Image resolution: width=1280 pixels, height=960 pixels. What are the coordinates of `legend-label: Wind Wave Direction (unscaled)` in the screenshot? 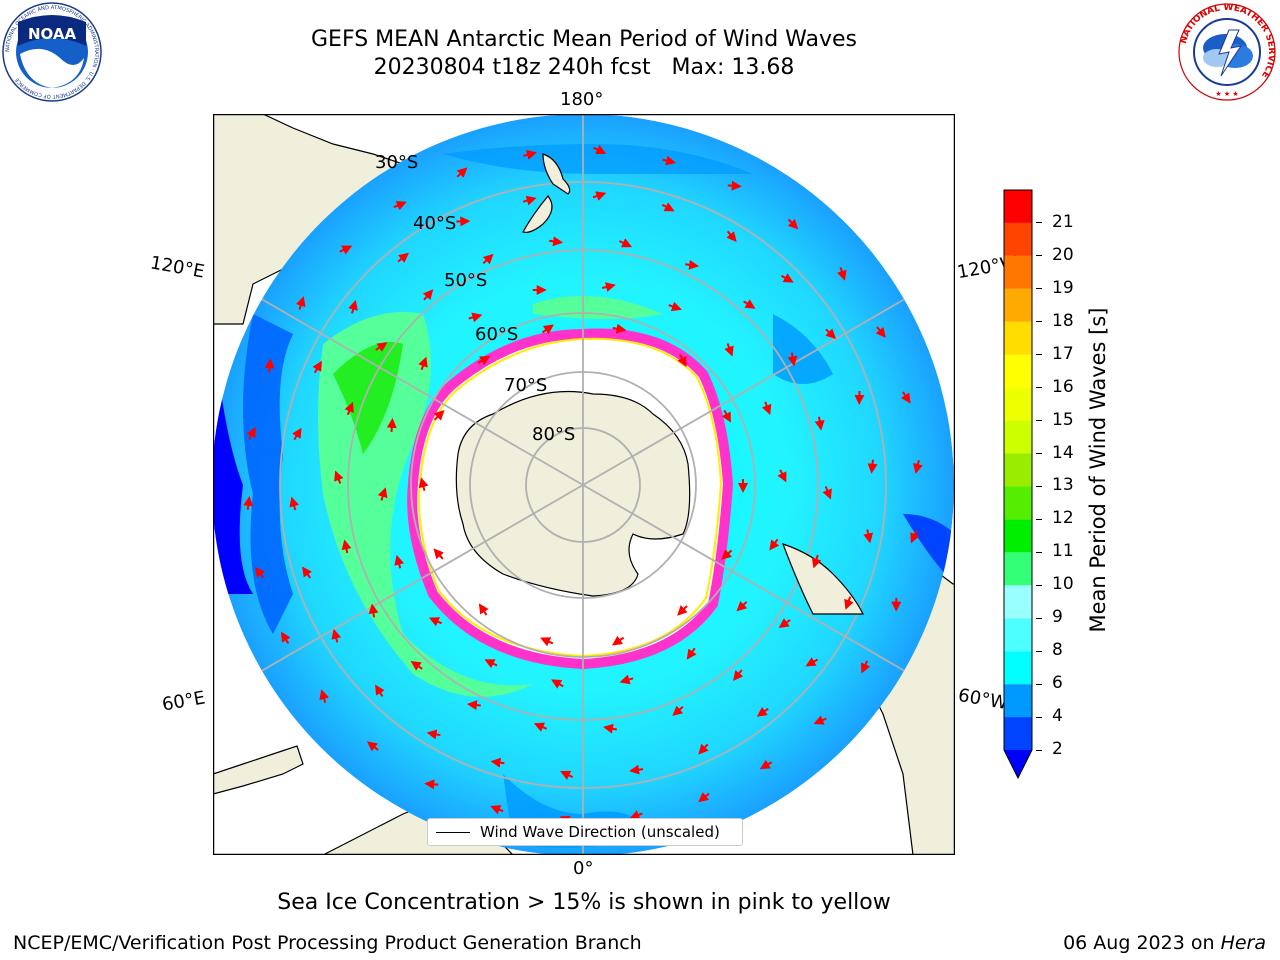 It's located at (600, 832).